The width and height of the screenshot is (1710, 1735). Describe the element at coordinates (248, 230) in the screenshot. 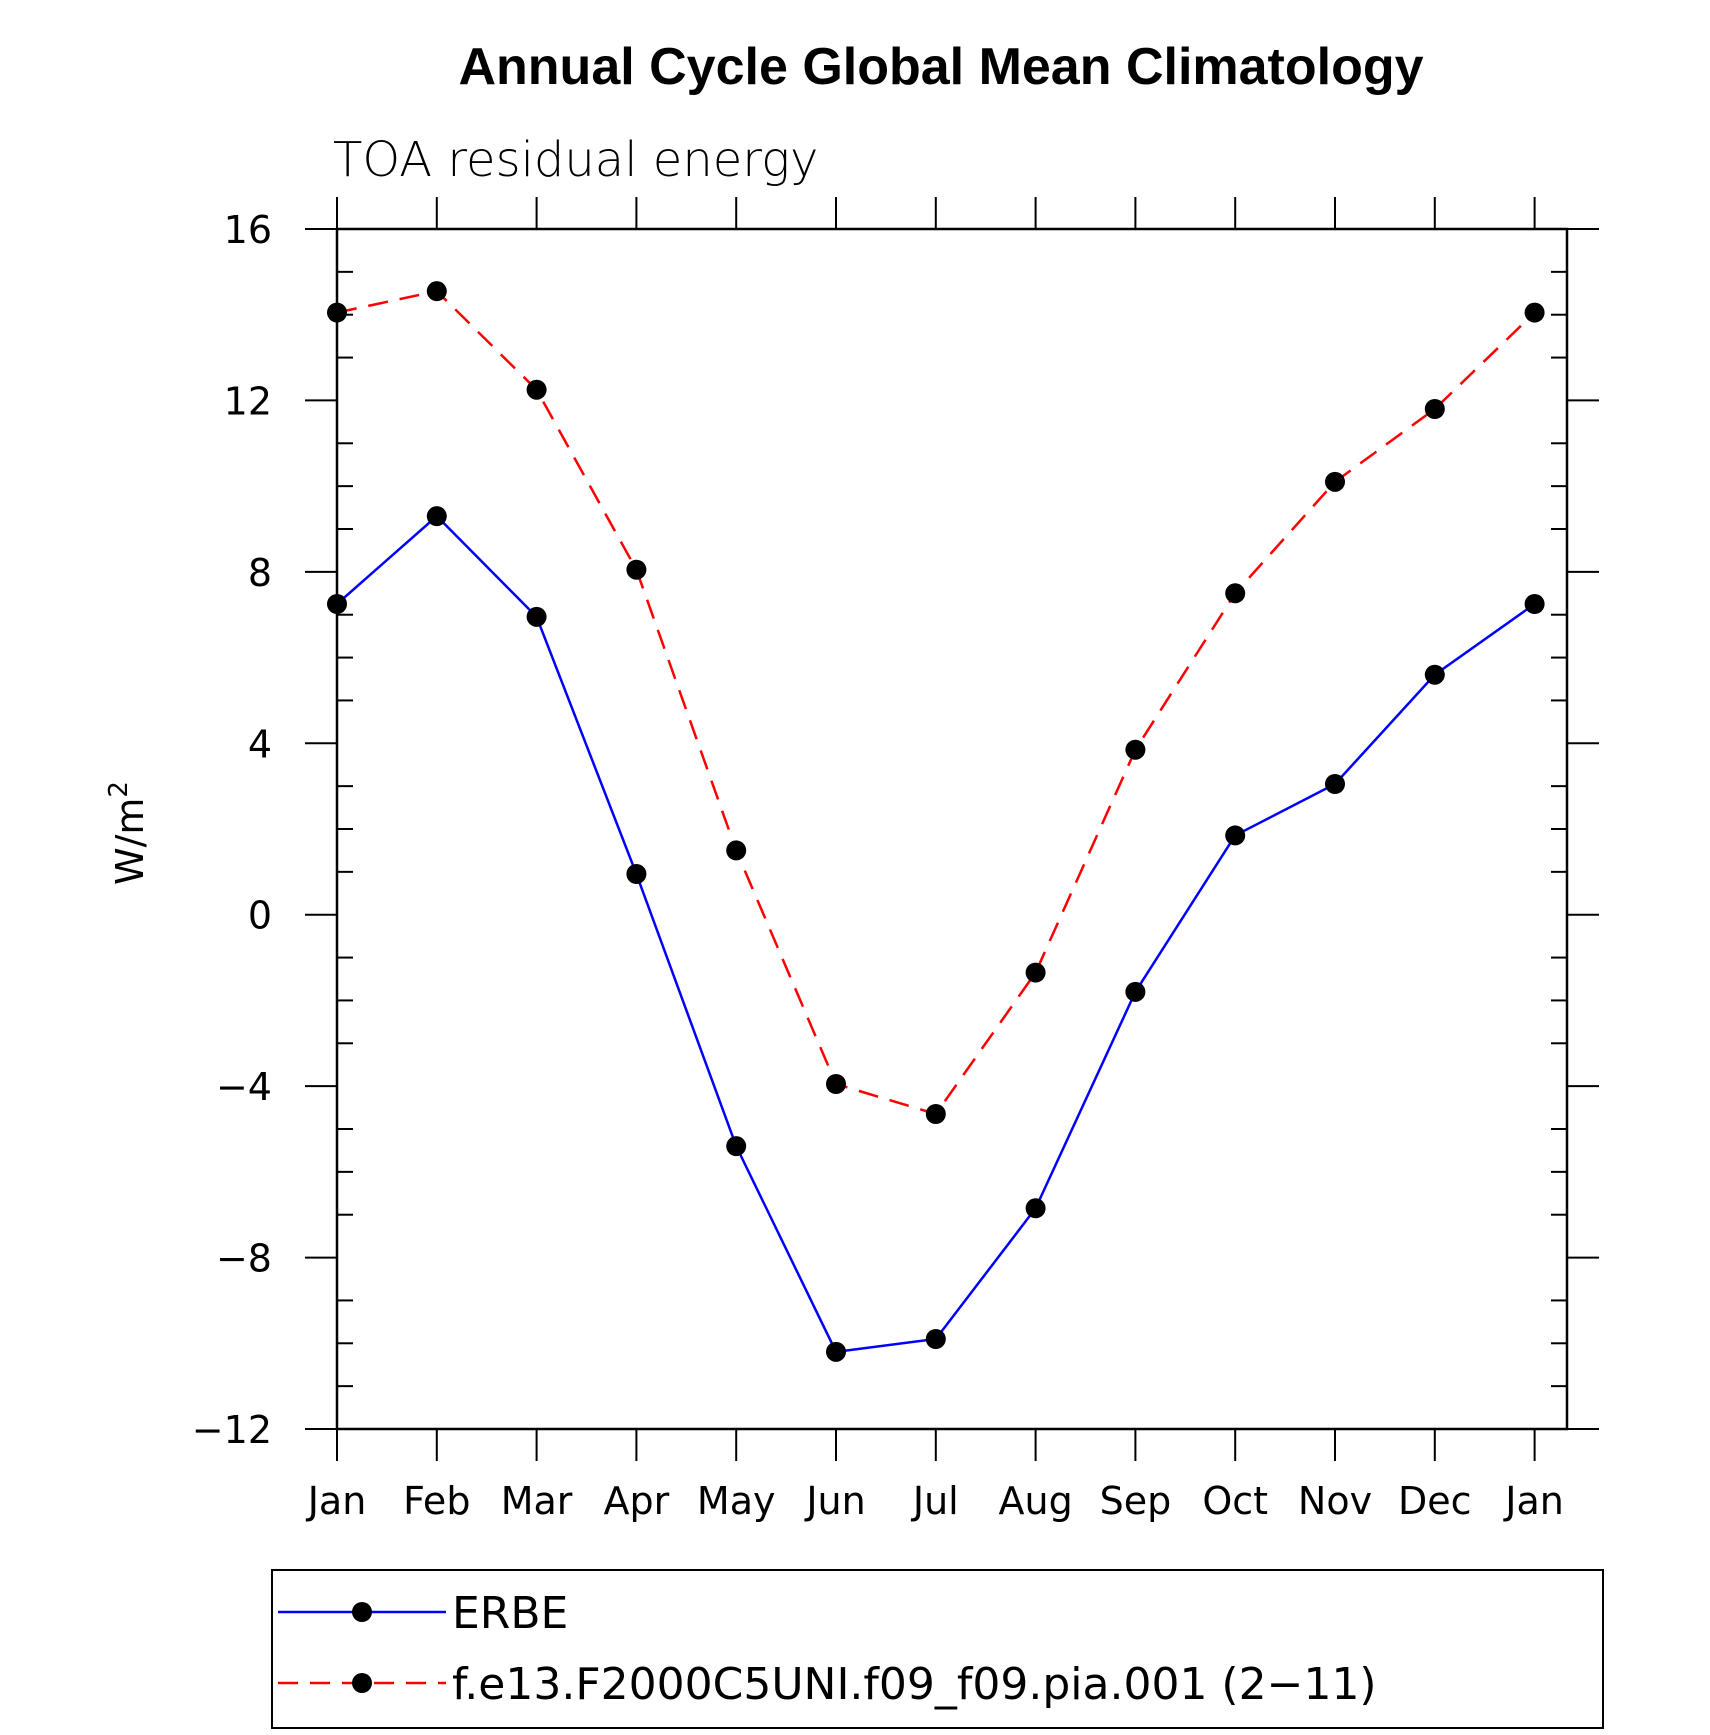

I see `y-tick-label: 16` at that location.